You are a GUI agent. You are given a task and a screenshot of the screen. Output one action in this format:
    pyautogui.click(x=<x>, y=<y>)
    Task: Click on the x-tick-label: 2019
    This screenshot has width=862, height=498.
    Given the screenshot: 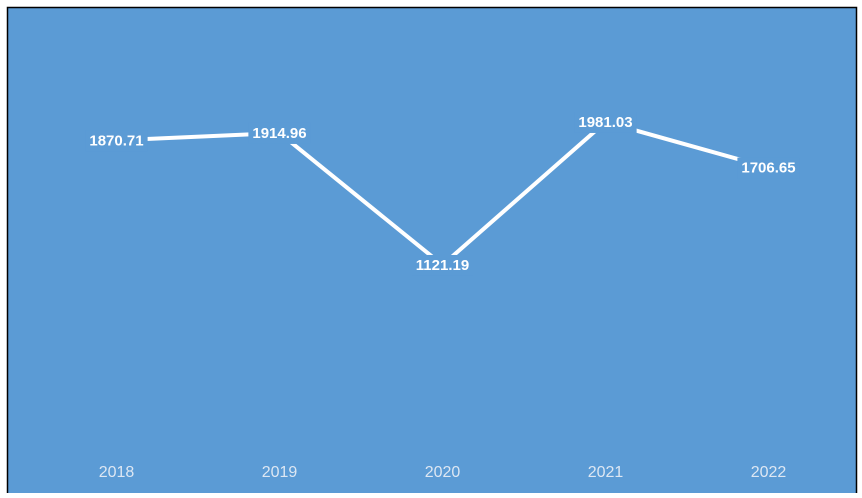 What is the action you would take?
    pyautogui.click(x=280, y=472)
    